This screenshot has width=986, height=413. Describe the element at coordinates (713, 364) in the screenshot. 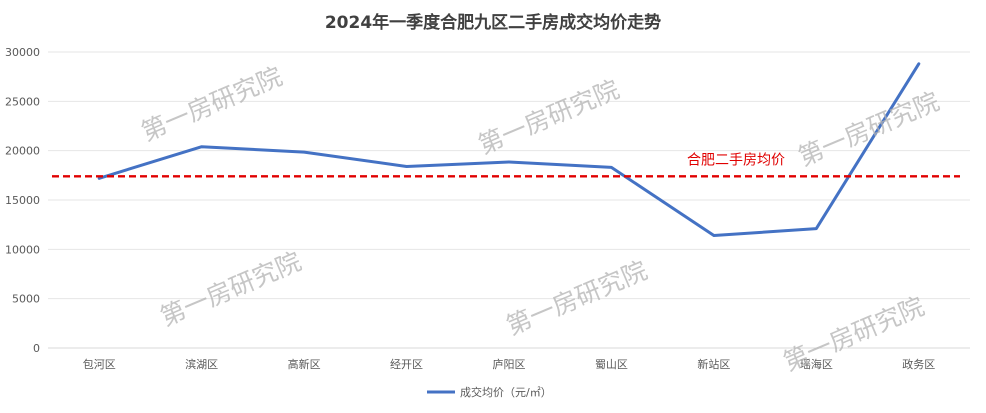

I see `x-tick-label: 新站区` at that location.